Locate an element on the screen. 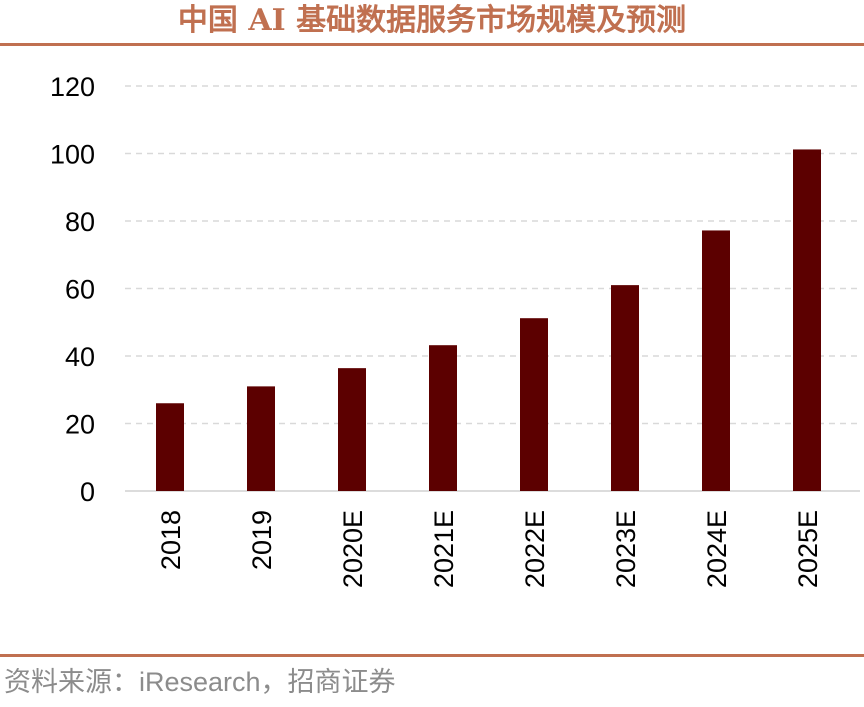 This screenshot has width=864, height=707. source-note: 资料来源：iResearch，招商证券 is located at coordinates (200, 682).